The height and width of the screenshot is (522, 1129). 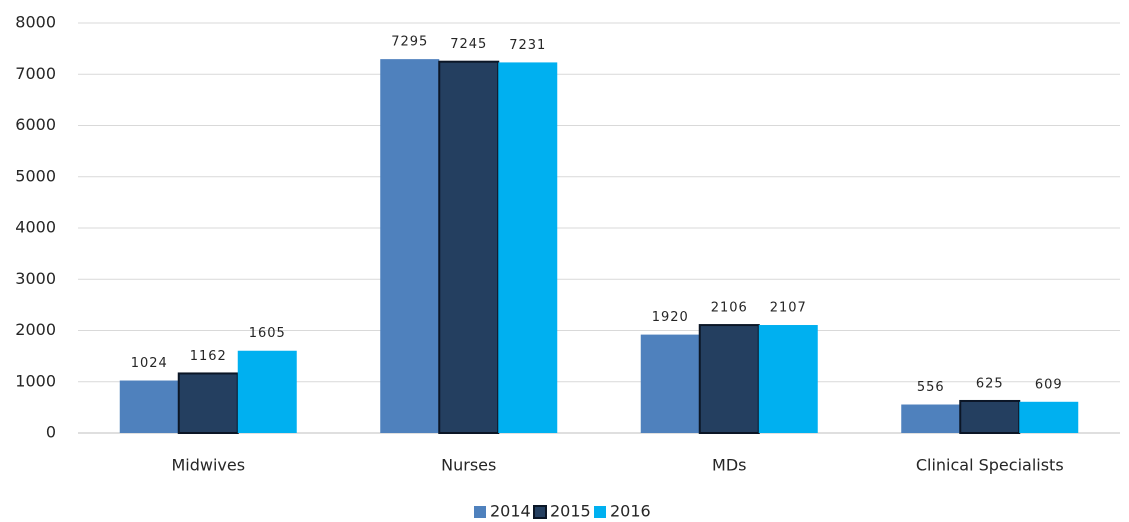 What do you see at coordinates (208, 465) in the screenshot?
I see `x-tick-label: Midwives` at bounding box center [208, 465].